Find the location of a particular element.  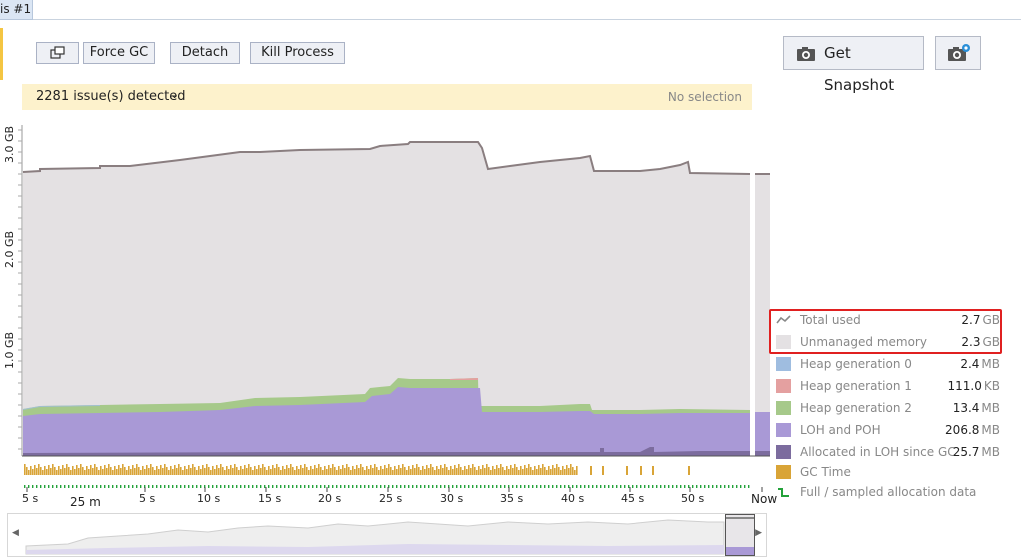

legend-value: 2.3 GB is located at coordinates (980, 342).